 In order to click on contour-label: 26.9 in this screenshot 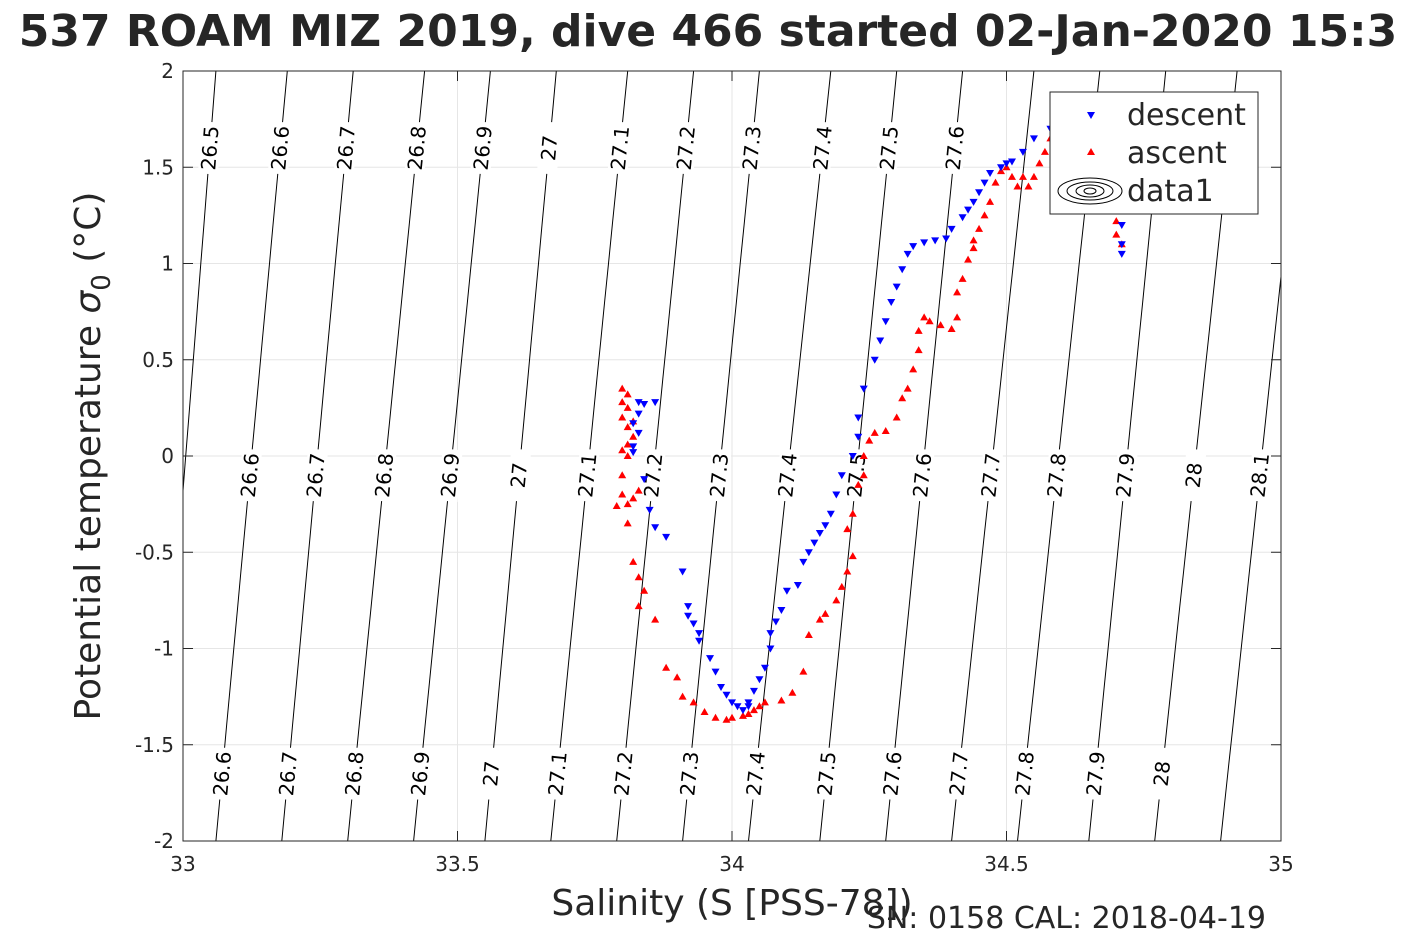, I will do `click(450, 475)`.